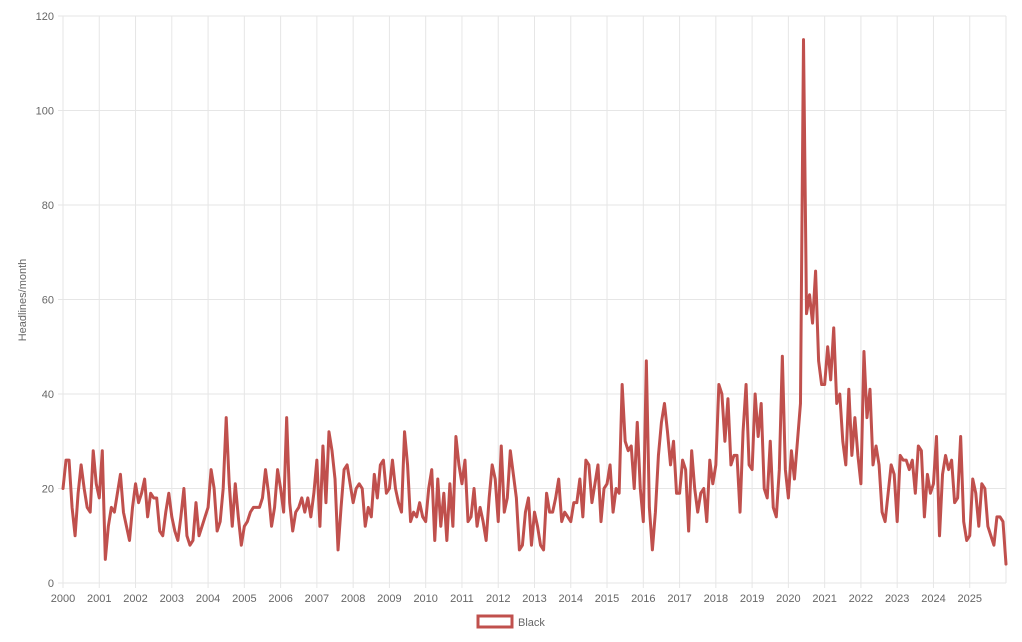 The height and width of the screenshot is (642, 1022). What do you see at coordinates (45, 112) in the screenshot?
I see `y-tick-label: 100` at bounding box center [45, 112].